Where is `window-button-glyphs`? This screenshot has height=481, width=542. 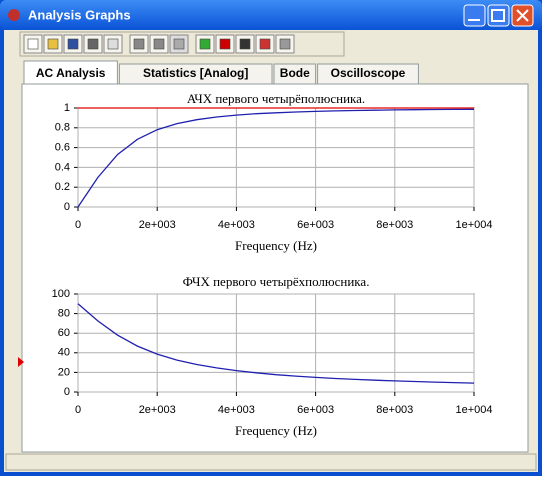 window-button-glyphs is located at coordinates (498, 15).